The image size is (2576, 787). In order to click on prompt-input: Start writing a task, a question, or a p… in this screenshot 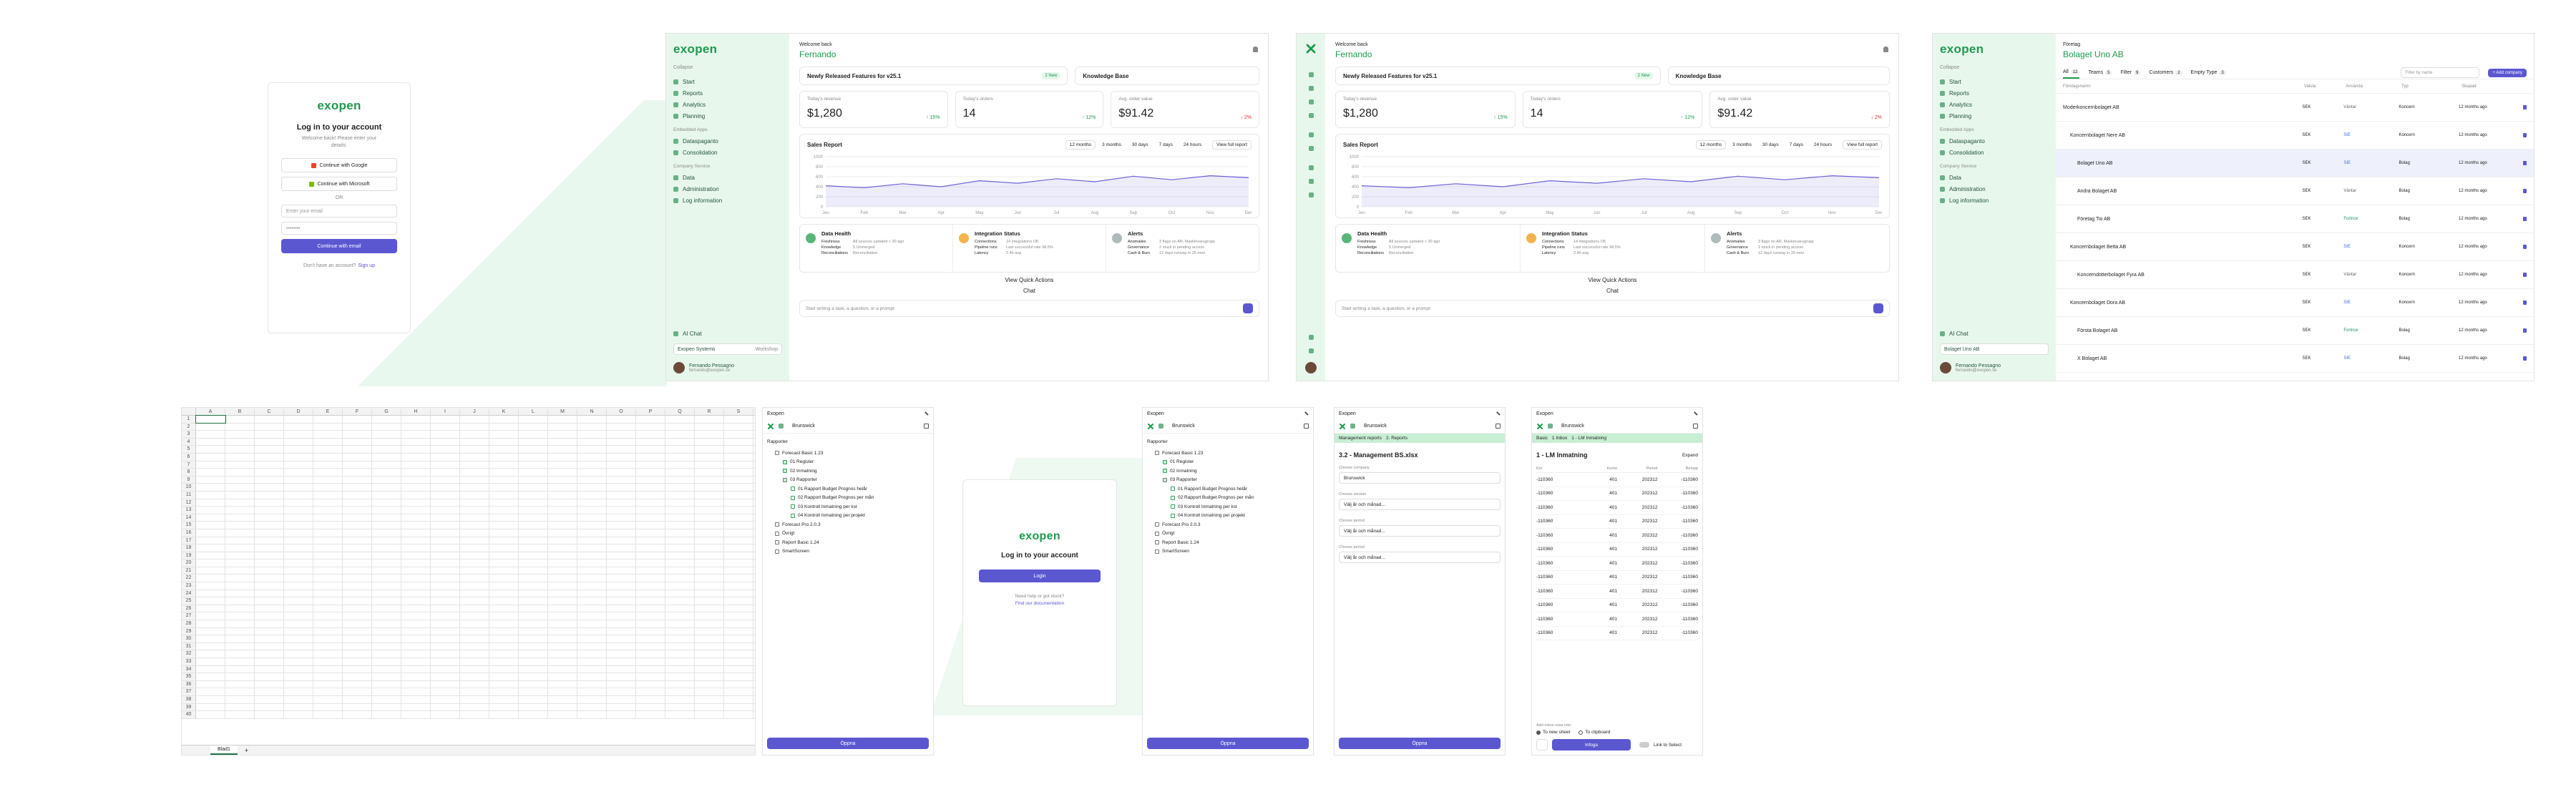, I will do `click(1029, 308)`.